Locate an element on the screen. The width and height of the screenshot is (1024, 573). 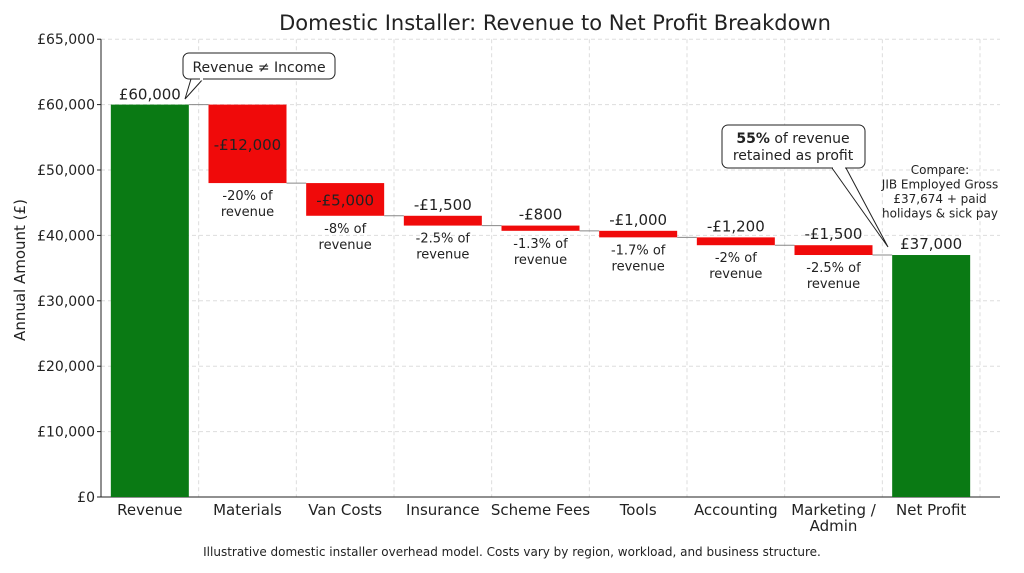
pct-label: -8% of is located at coordinates (345, 229).